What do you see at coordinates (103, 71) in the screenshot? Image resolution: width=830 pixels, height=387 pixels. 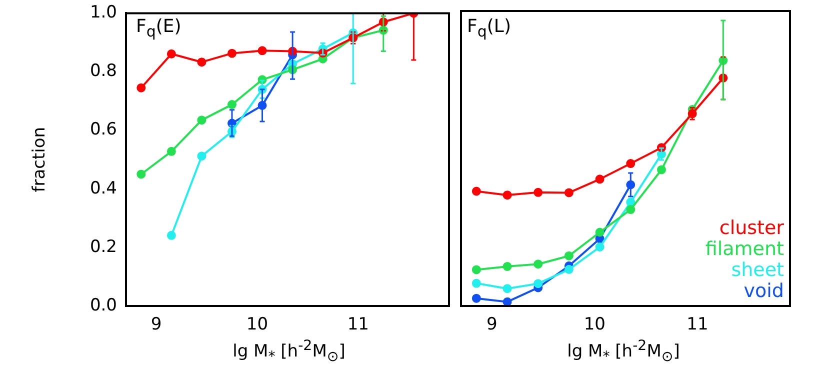 I see `y-tick-label: 0.8` at bounding box center [103, 71].